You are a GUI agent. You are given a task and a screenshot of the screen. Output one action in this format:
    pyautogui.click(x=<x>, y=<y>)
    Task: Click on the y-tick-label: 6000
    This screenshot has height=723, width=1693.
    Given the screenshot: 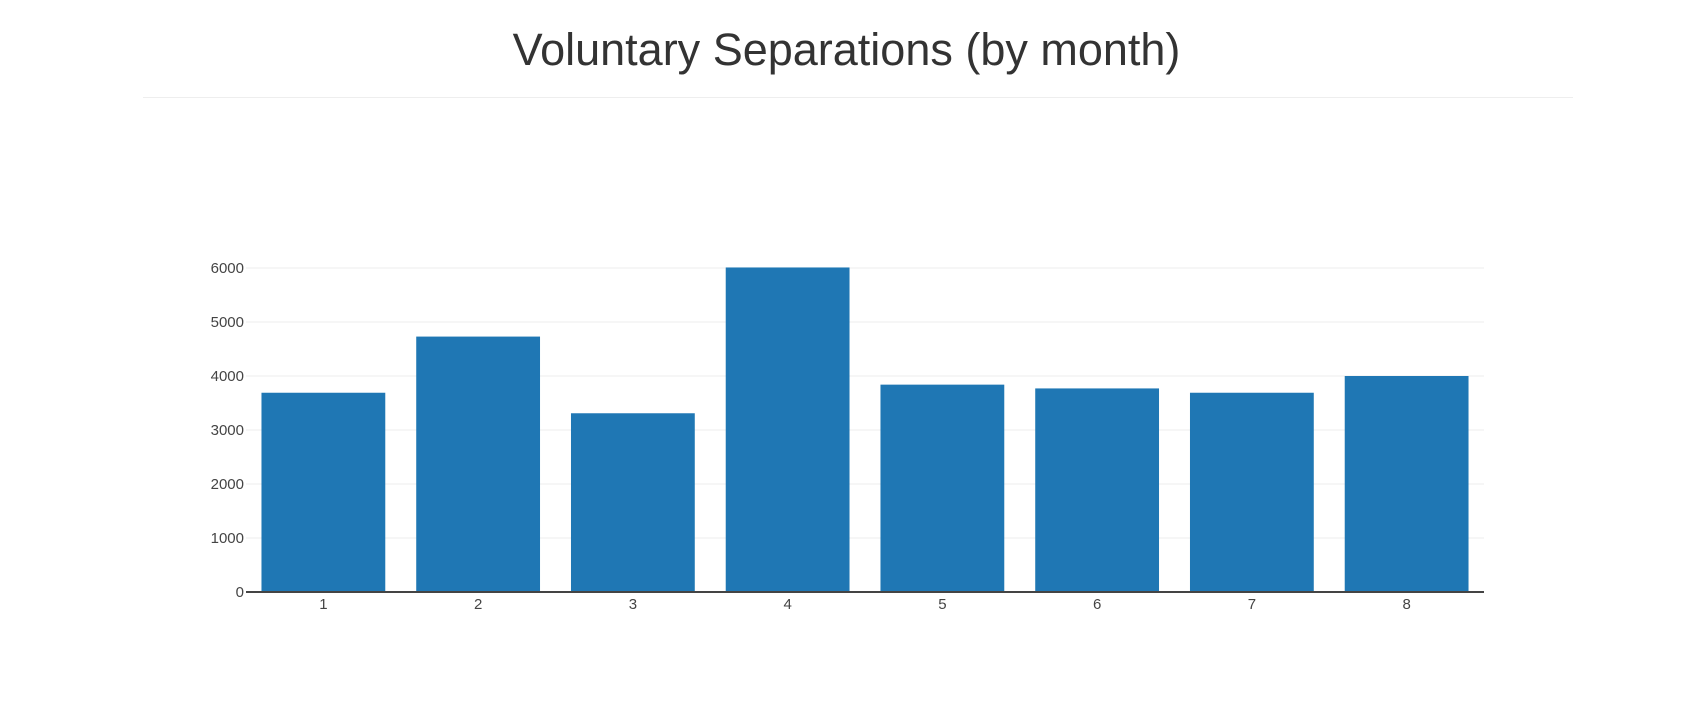 What is the action you would take?
    pyautogui.click(x=227, y=268)
    